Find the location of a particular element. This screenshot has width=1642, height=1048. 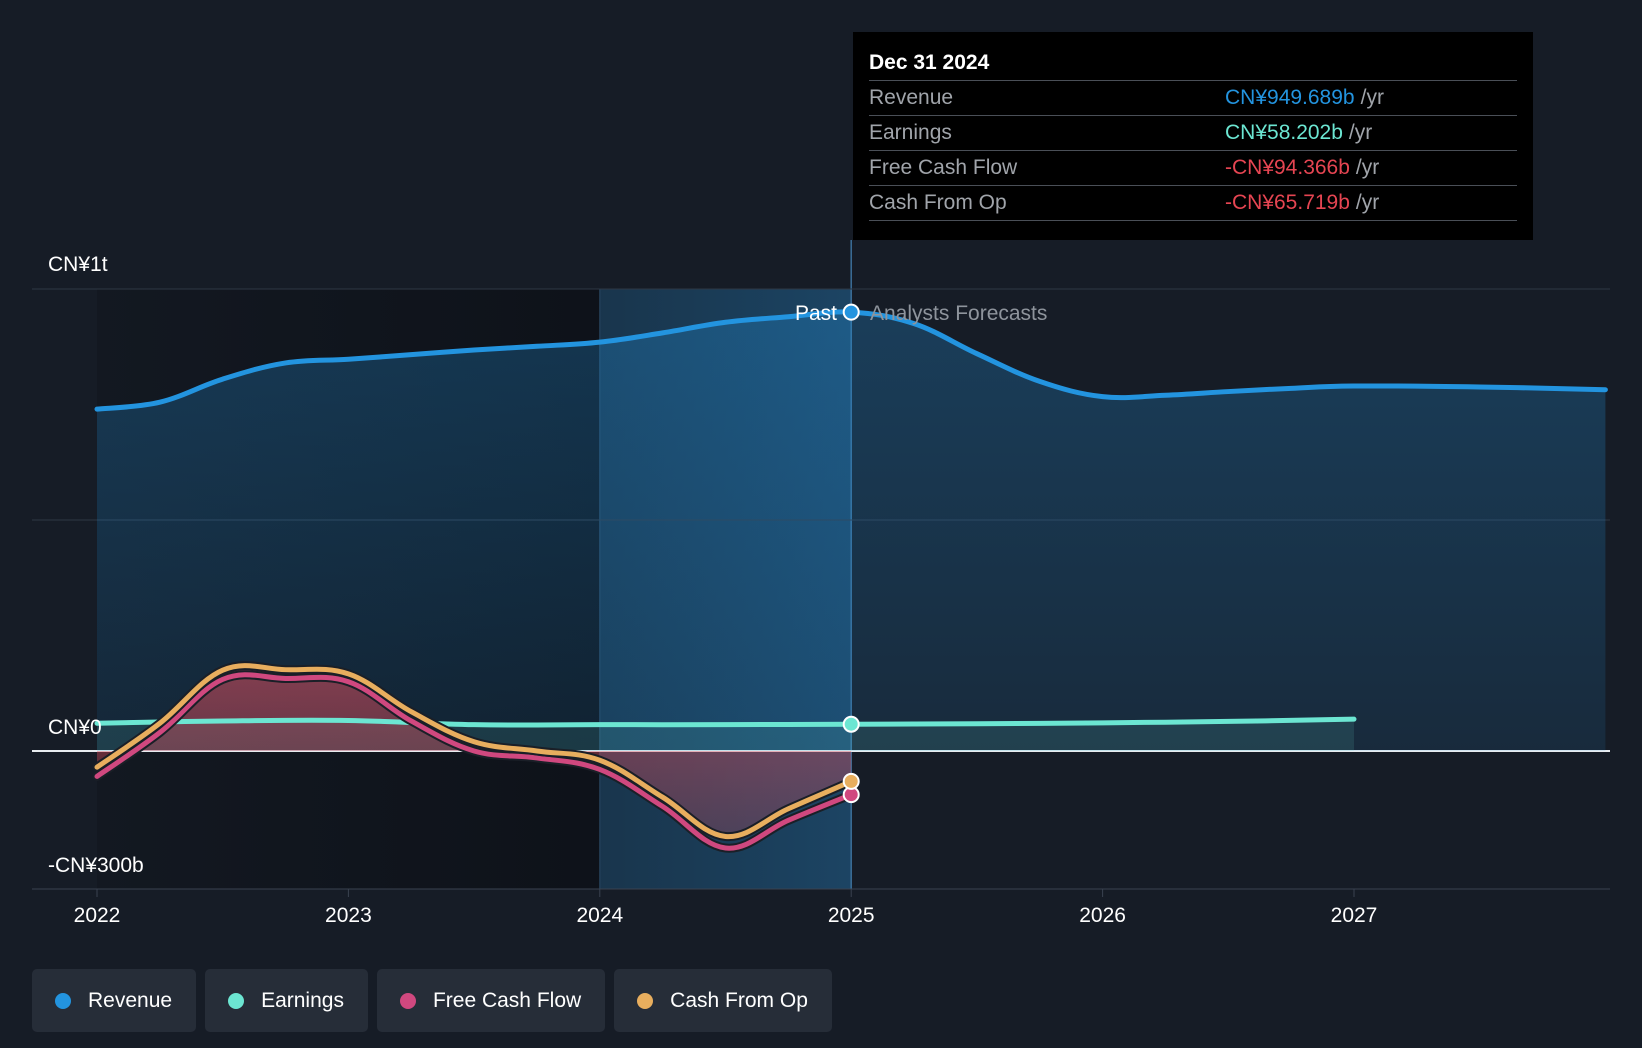

revenue-line is located at coordinates (851, 360).